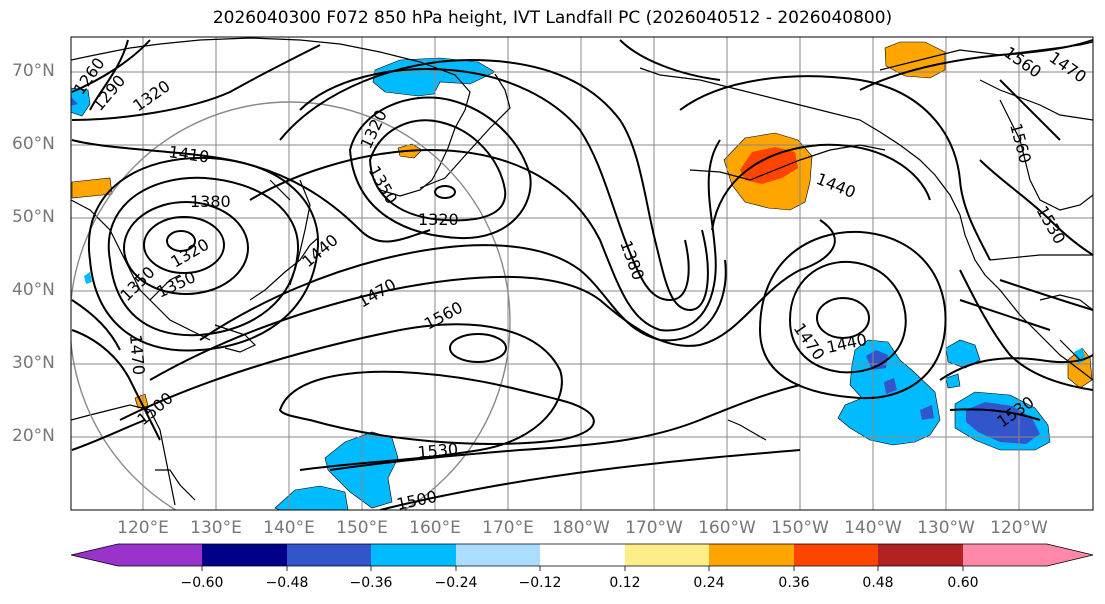  Describe the element at coordinates (963, 583) in the screenshot. I see `colorbar-tick-label: 0.60` at that location.